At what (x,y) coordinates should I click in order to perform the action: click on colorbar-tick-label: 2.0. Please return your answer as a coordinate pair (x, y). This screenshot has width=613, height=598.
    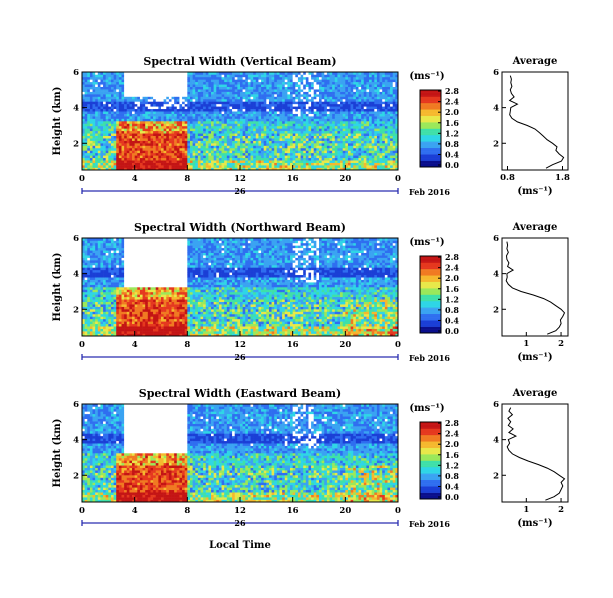
    Looking at the image, I should click on (452, 112).